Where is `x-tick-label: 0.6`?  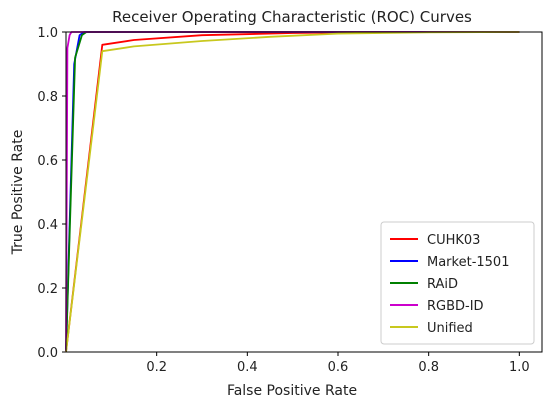 x-tick-label: 0.6 is located at coordinates (338, 367).